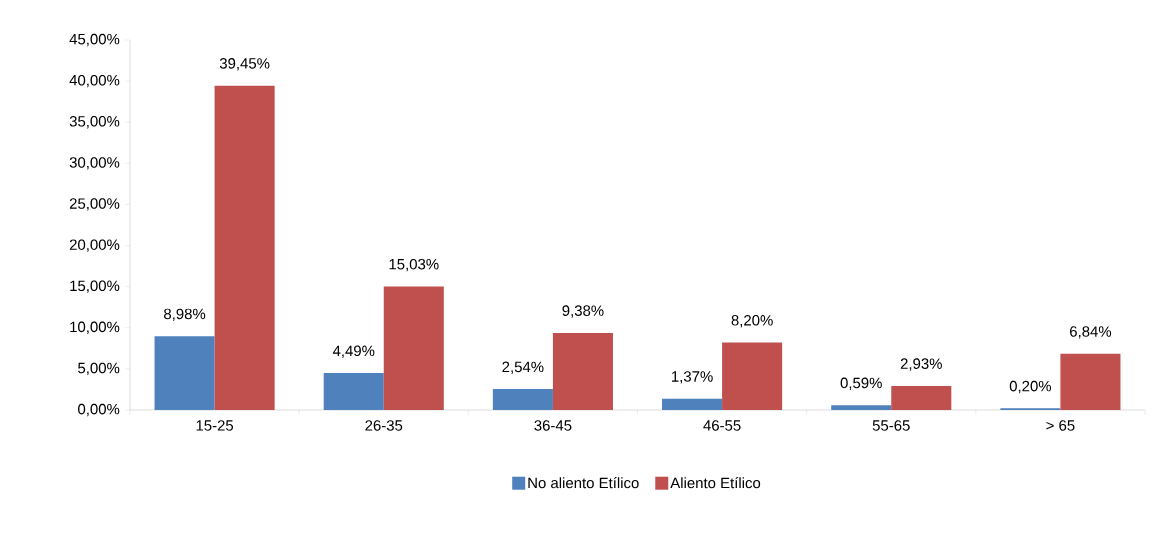  I want to click on y-tick-label: 0,00%, so click(99, 410).